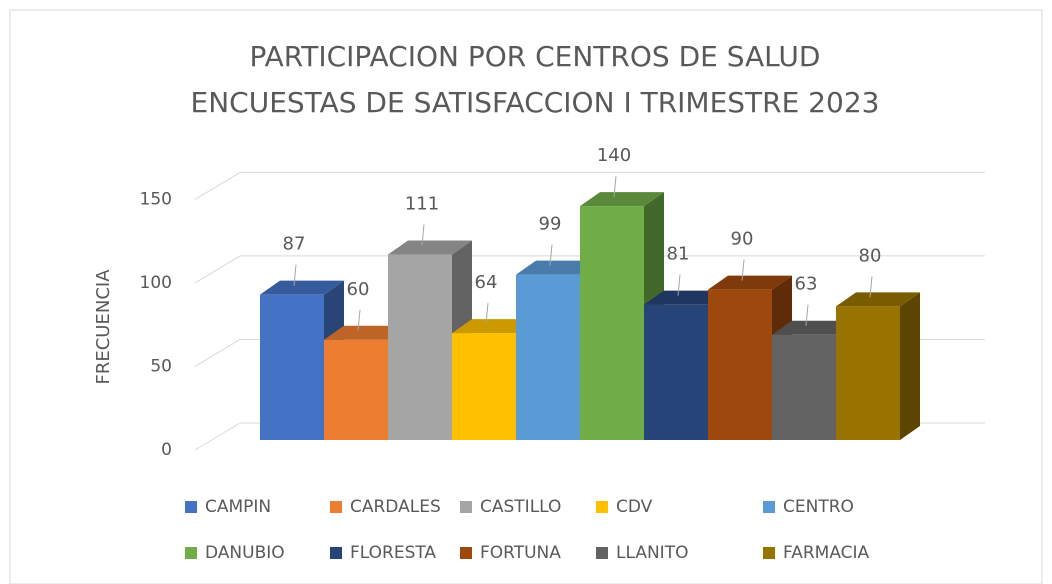 The image size is (1052, 584). I want to click on data-label: 81, so click(678, 254).